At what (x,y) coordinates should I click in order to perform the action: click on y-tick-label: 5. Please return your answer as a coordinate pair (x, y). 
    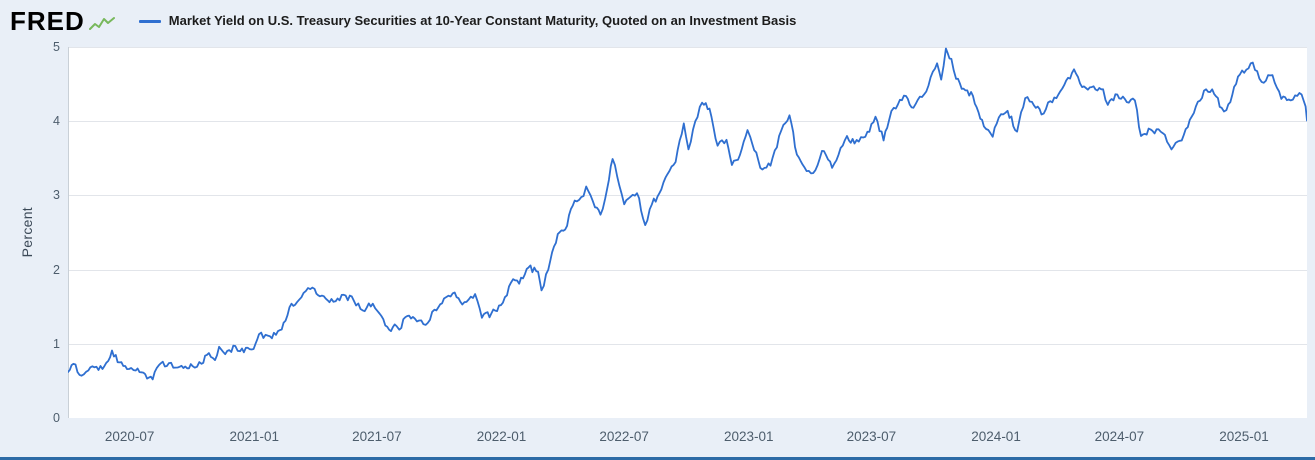
    Looking at the image, I should click on (56, 47).